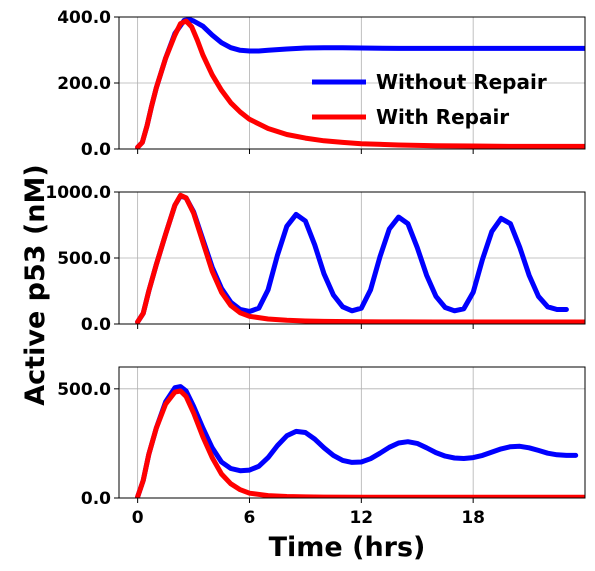 This screenshot has height=571, width=595. I want to click on legend-label: Without Repair, so click(461, 82).